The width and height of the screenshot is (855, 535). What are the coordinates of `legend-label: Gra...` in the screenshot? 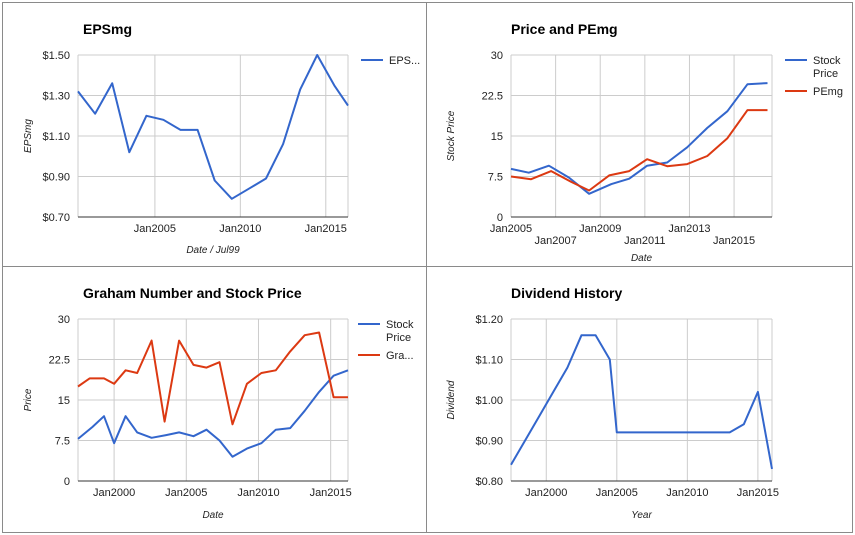 It's located at (400, 356).